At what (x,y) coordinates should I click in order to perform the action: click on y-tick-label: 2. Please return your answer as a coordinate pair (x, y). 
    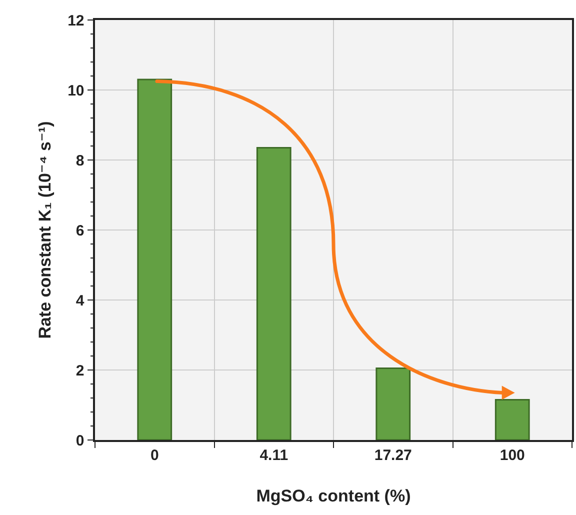
    Looking at the image, I should click on (80, 371).